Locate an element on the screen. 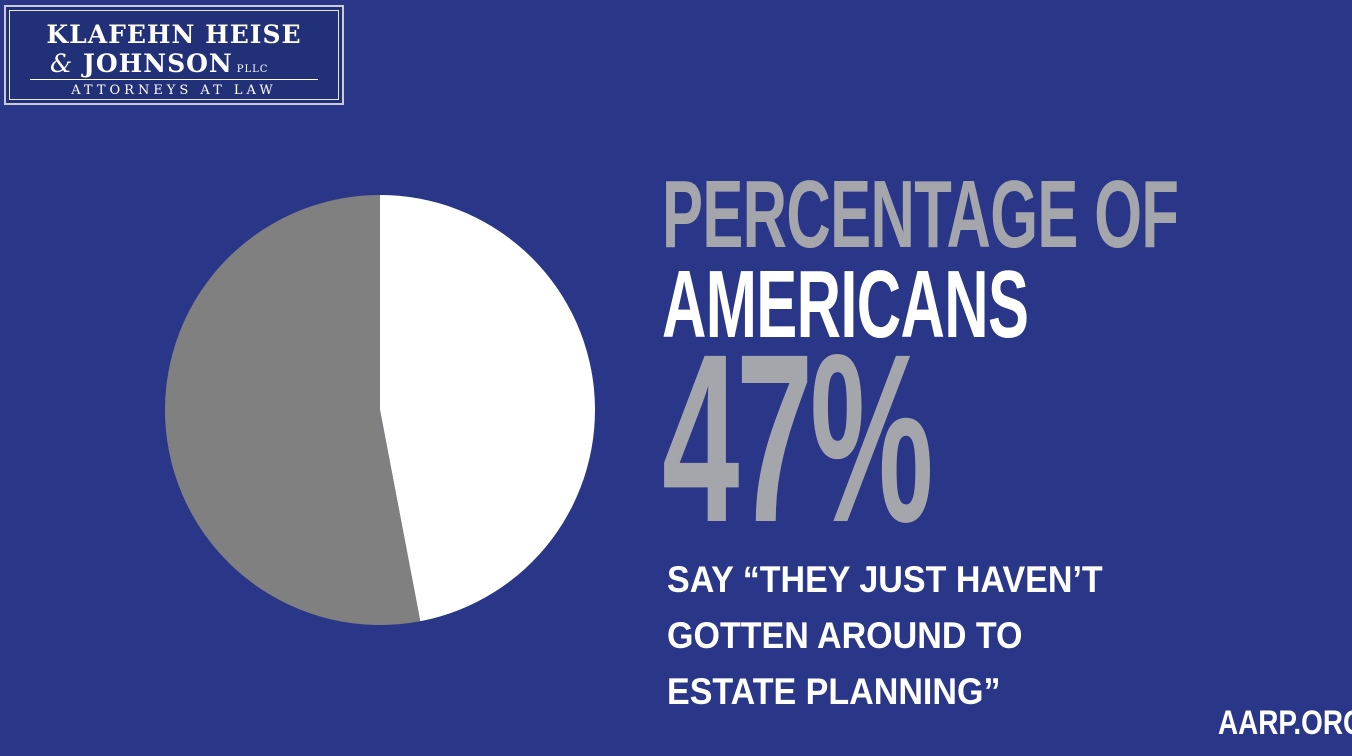  logo-ampersand: & is located at coordinates (62, 63).